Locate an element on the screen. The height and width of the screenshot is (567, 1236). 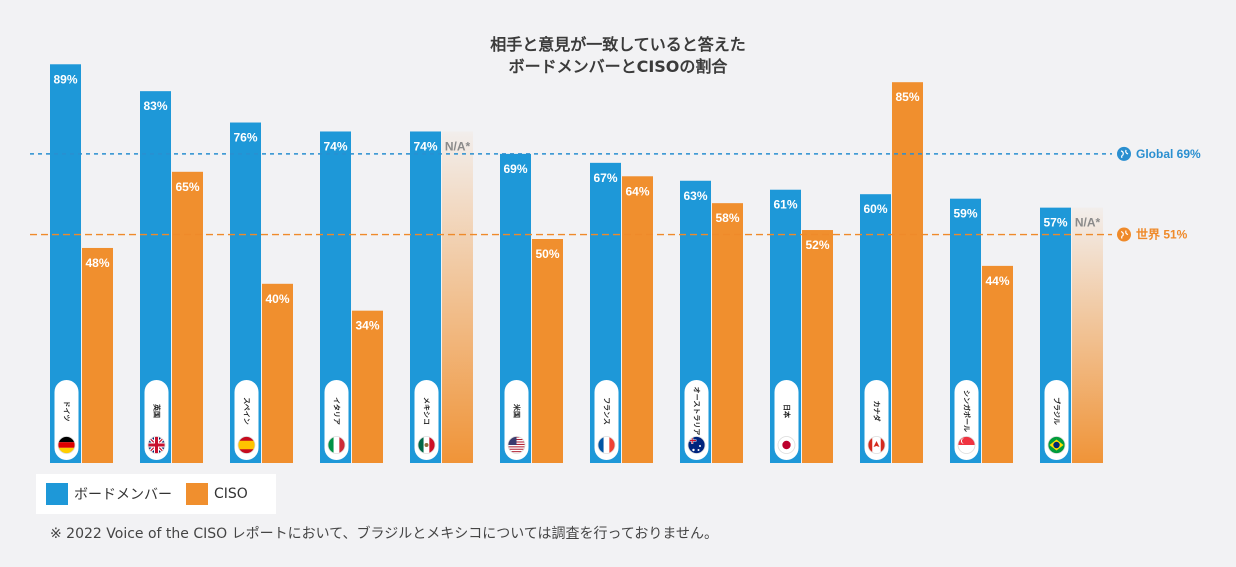
country-group: 61% 52% 日本 is located at coordinates (801, 326).